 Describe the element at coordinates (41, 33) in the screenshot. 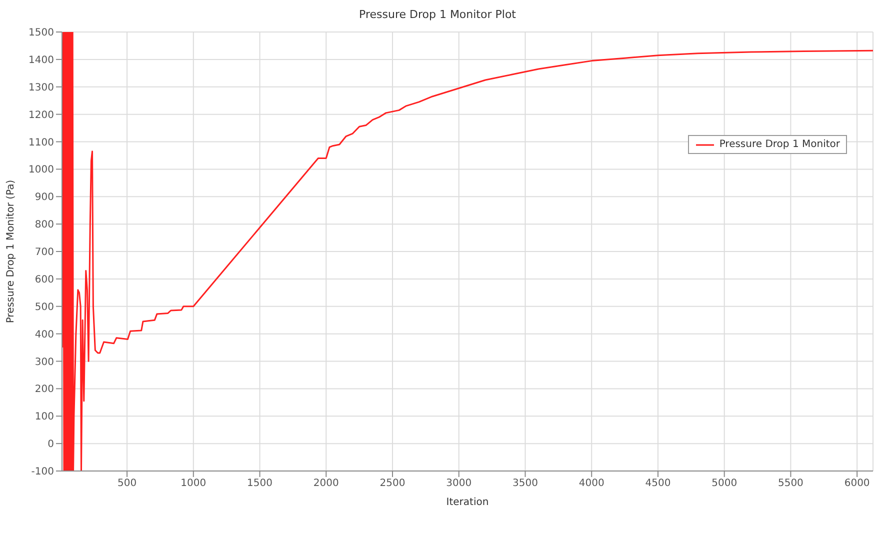

I see `y-tick-label: 1500` at that location.